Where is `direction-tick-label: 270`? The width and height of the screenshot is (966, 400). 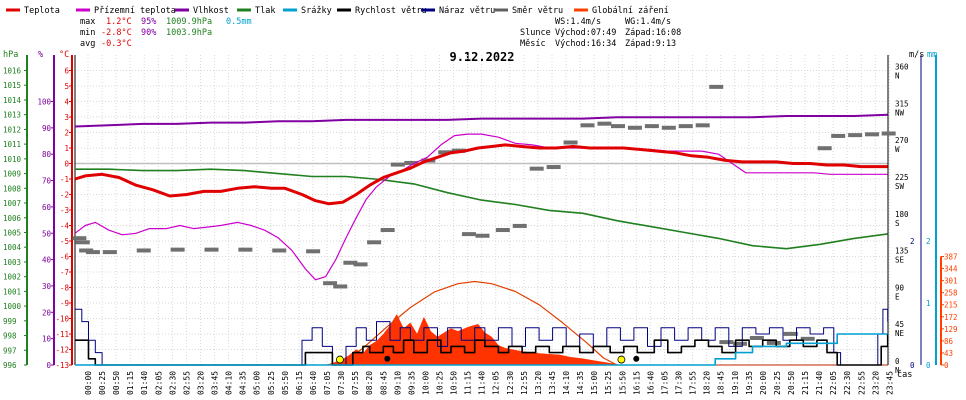 direction-tick-label: 270 is located at coordinates (902, 140).